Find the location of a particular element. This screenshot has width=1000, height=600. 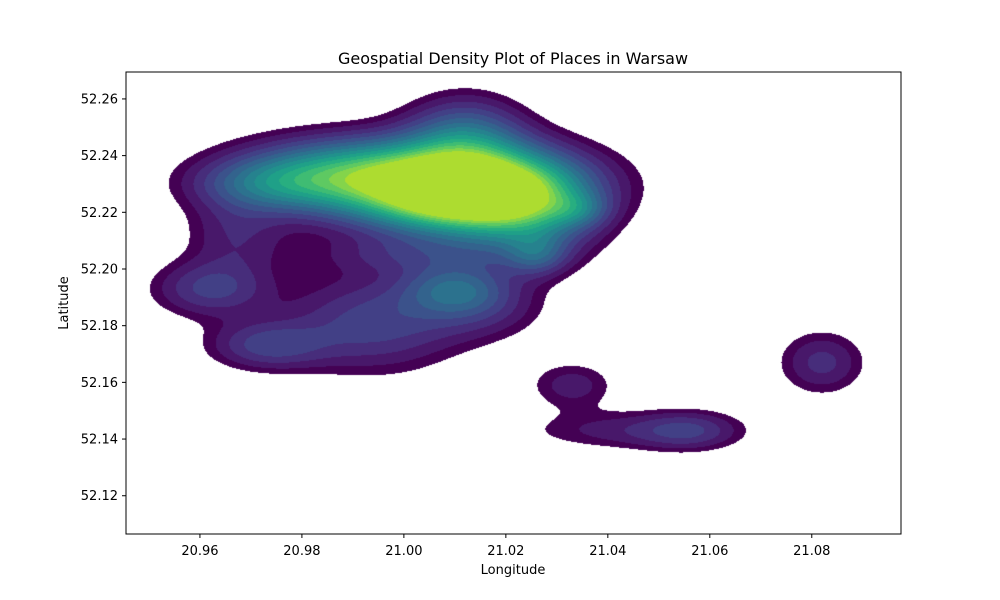

y-tick-label: 52.24 is located at coordinates (99, 156).